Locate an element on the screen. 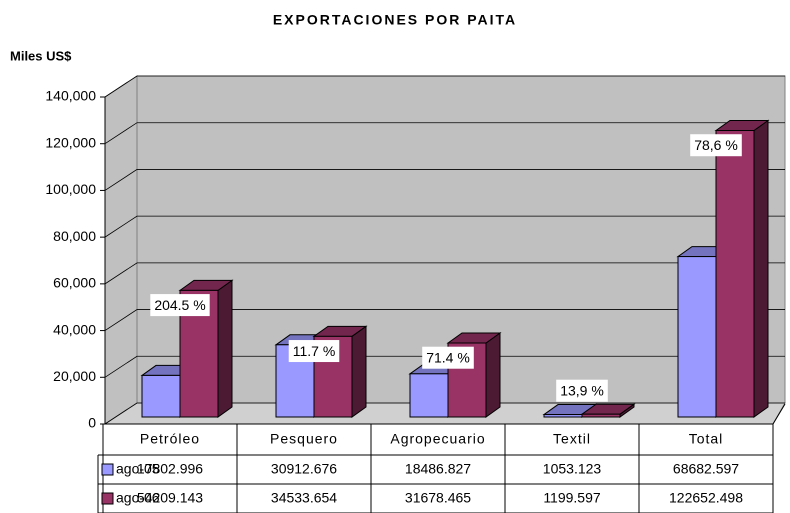 The image size is (790, 513). table-value: 17802.996 is located at coordinates (170, 469).